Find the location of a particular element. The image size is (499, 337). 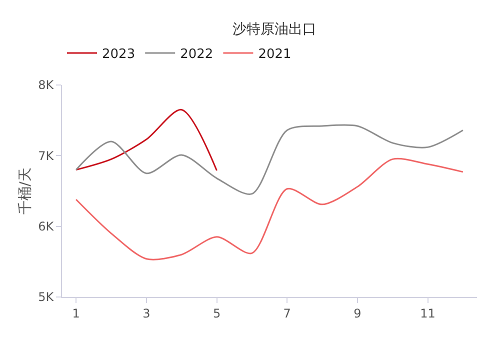

x-tick-label: 3 is located at coordinates (146, 313).